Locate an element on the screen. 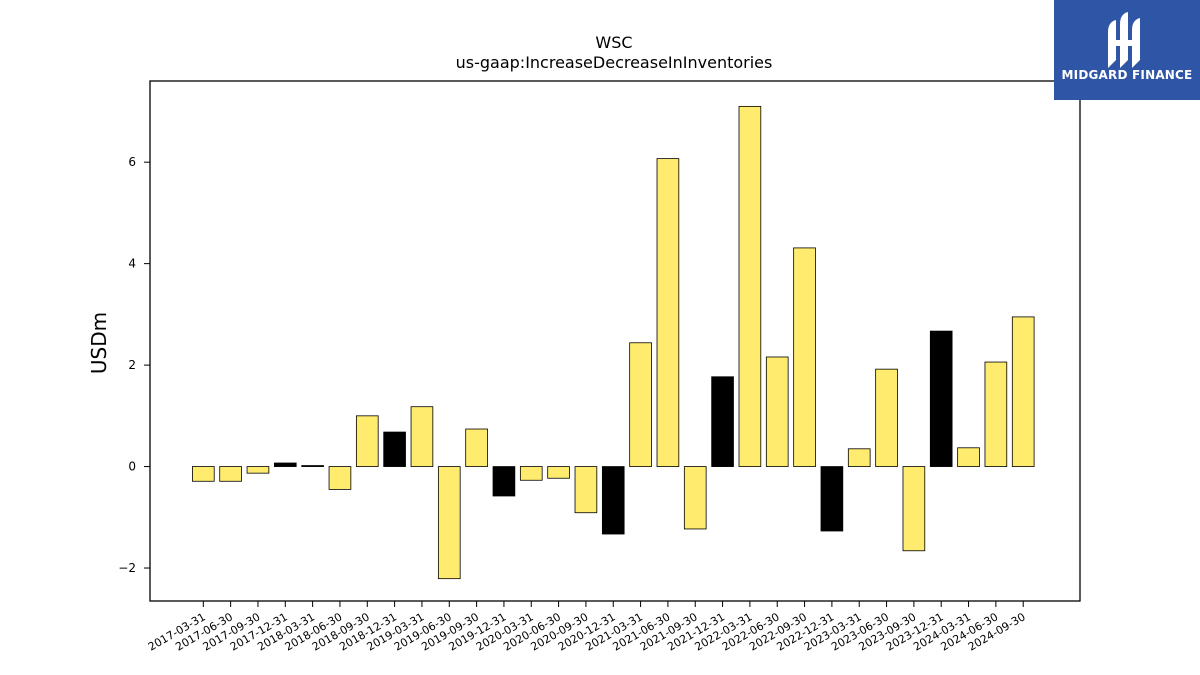 The width and height of the screenshot is (1200, 675). y-tick-label: 4 is located at coordinates (132, 264).